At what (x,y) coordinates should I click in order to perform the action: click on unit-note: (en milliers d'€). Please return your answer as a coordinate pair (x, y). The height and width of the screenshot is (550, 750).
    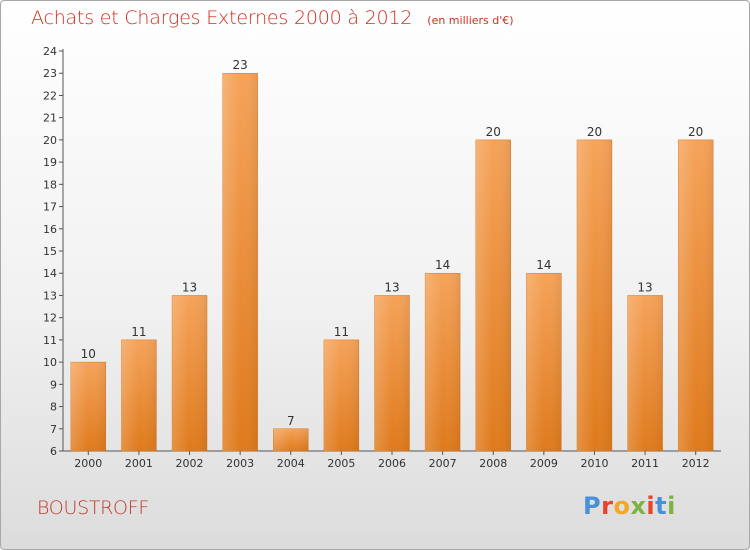
    Looking at the image, I should click on (470, 20).